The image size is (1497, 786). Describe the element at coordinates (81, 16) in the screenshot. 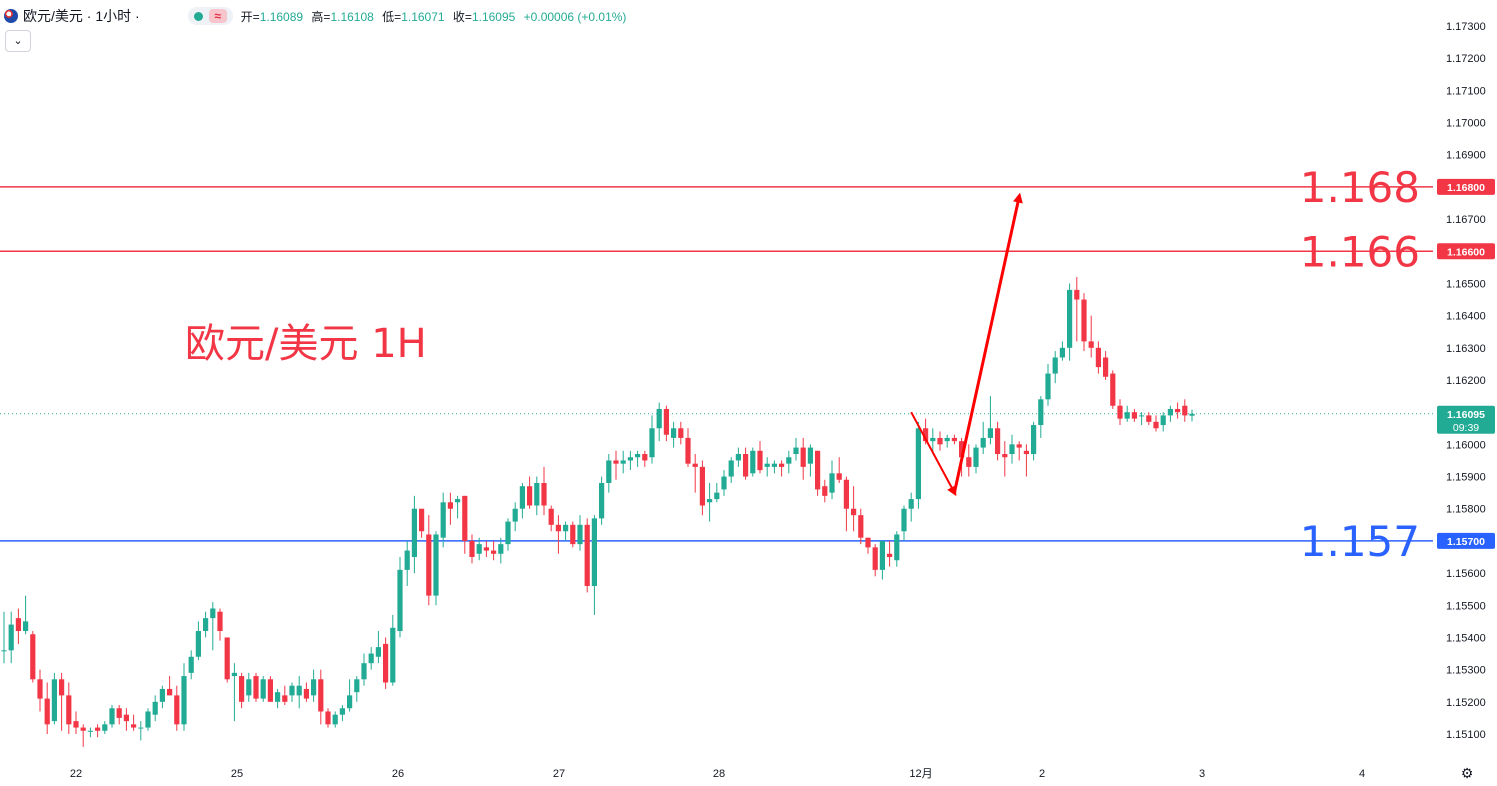

I see `symbol-title: 欧元/美元 · 1小时 ·` at that location.